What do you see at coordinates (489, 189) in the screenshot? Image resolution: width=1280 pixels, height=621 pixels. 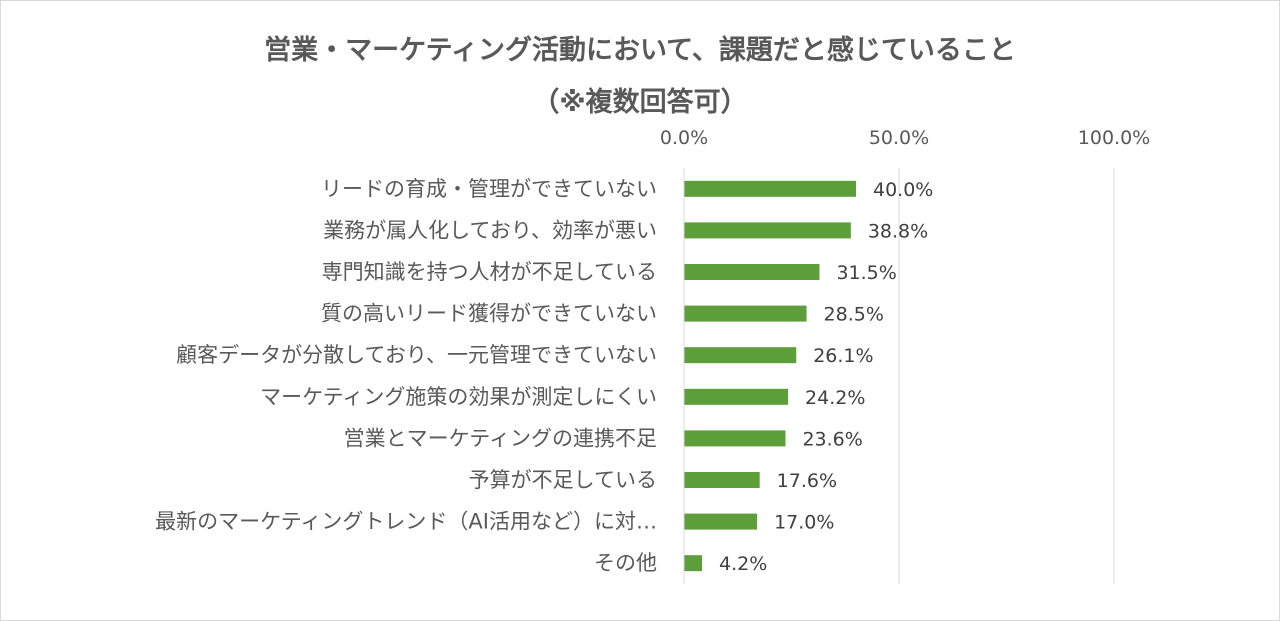 I see `category-label: リードの育成・管理ができていない` at bounding box center [489, 189].